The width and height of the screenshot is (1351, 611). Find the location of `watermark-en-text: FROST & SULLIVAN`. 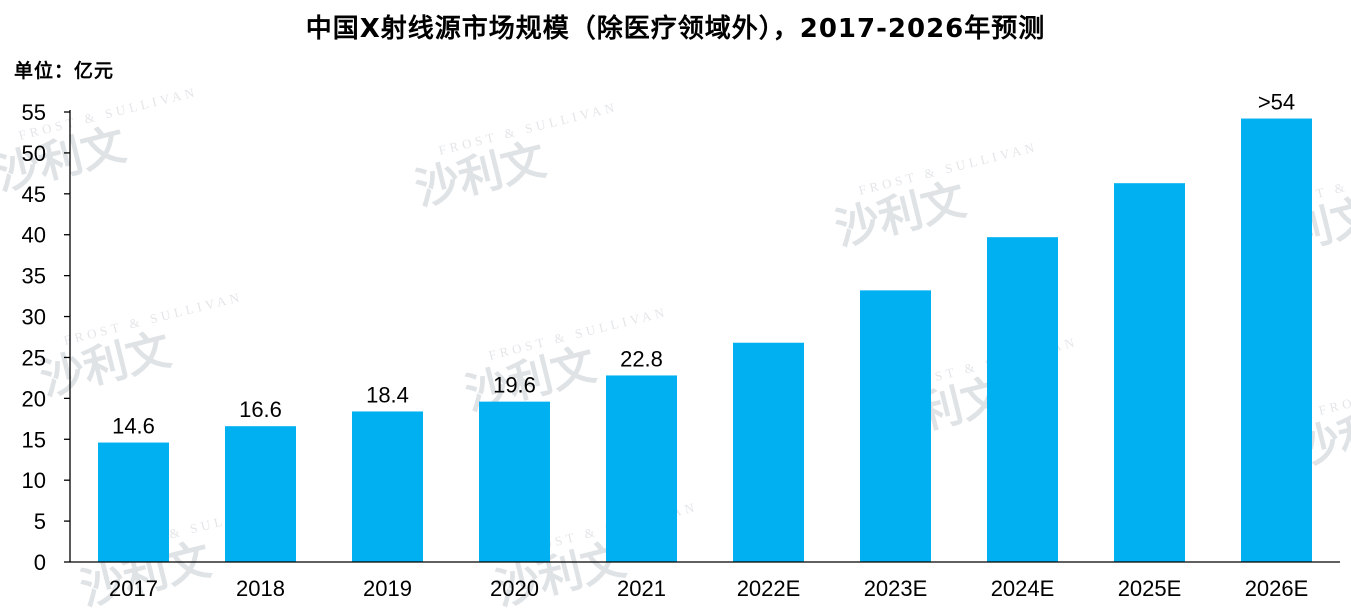

watermark-en-text: FROST & SULLIVAN is located at coordinates (1334, 388).